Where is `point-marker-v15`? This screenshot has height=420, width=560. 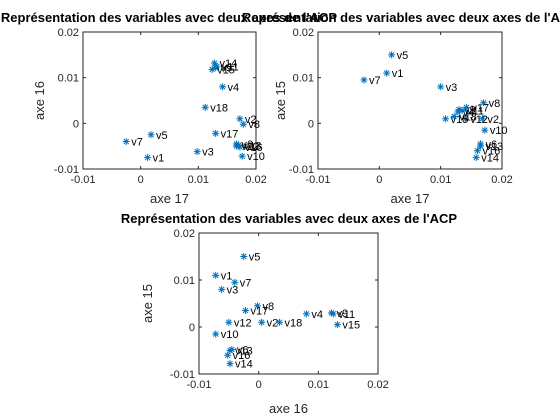
point-marker-v15 is located at coordinates (337, 325).